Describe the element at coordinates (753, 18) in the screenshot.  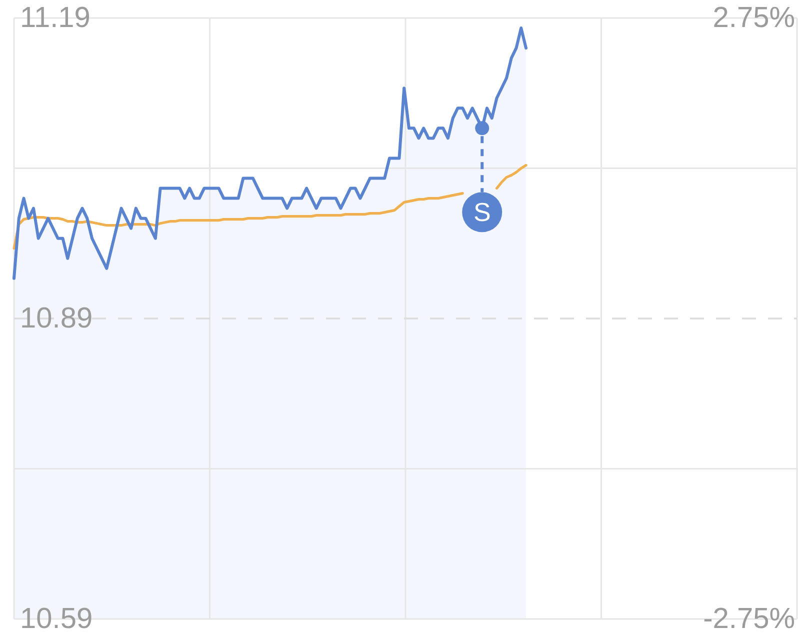
I see `y2-tick-label: 2.75%` at that location.